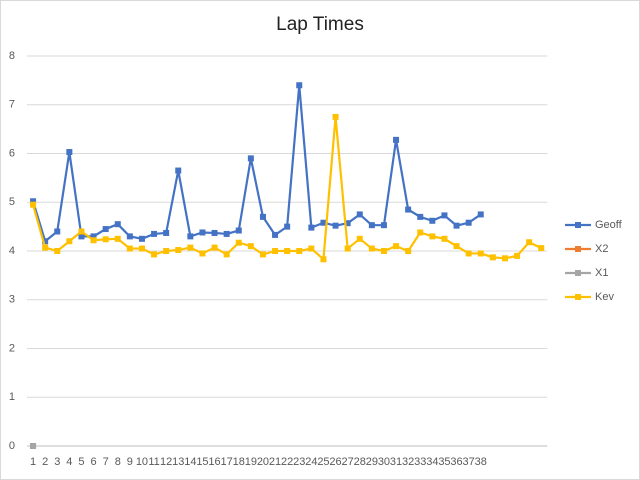  I want to click on x-tick-label: 11, so click(153, 462).